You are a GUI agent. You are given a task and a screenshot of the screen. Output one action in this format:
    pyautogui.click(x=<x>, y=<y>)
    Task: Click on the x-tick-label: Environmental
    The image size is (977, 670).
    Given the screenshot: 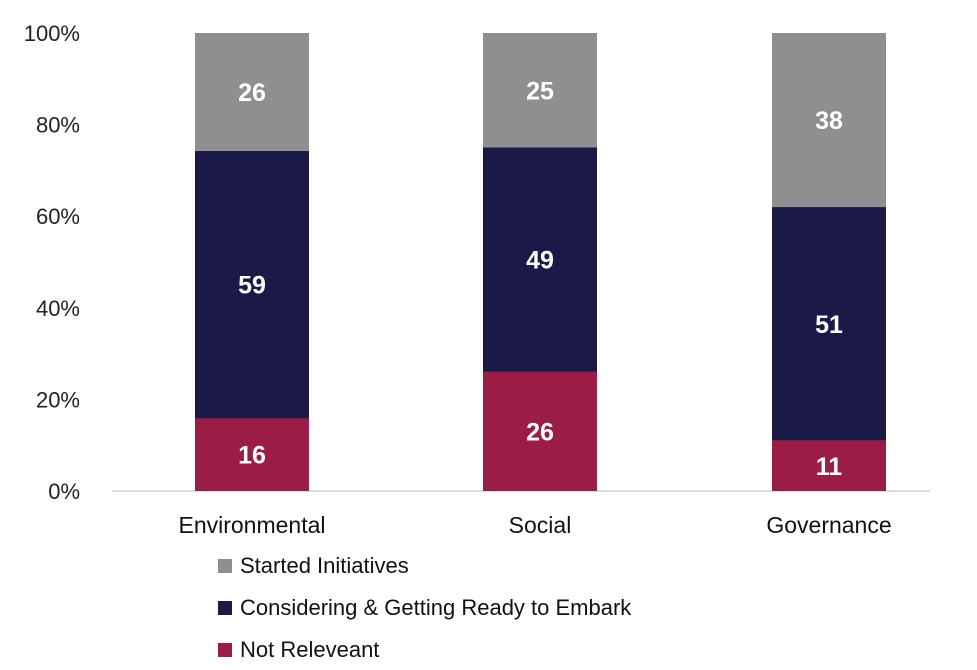 What is the action you would take?
    pyautogui.click(x=251, y=525)
    